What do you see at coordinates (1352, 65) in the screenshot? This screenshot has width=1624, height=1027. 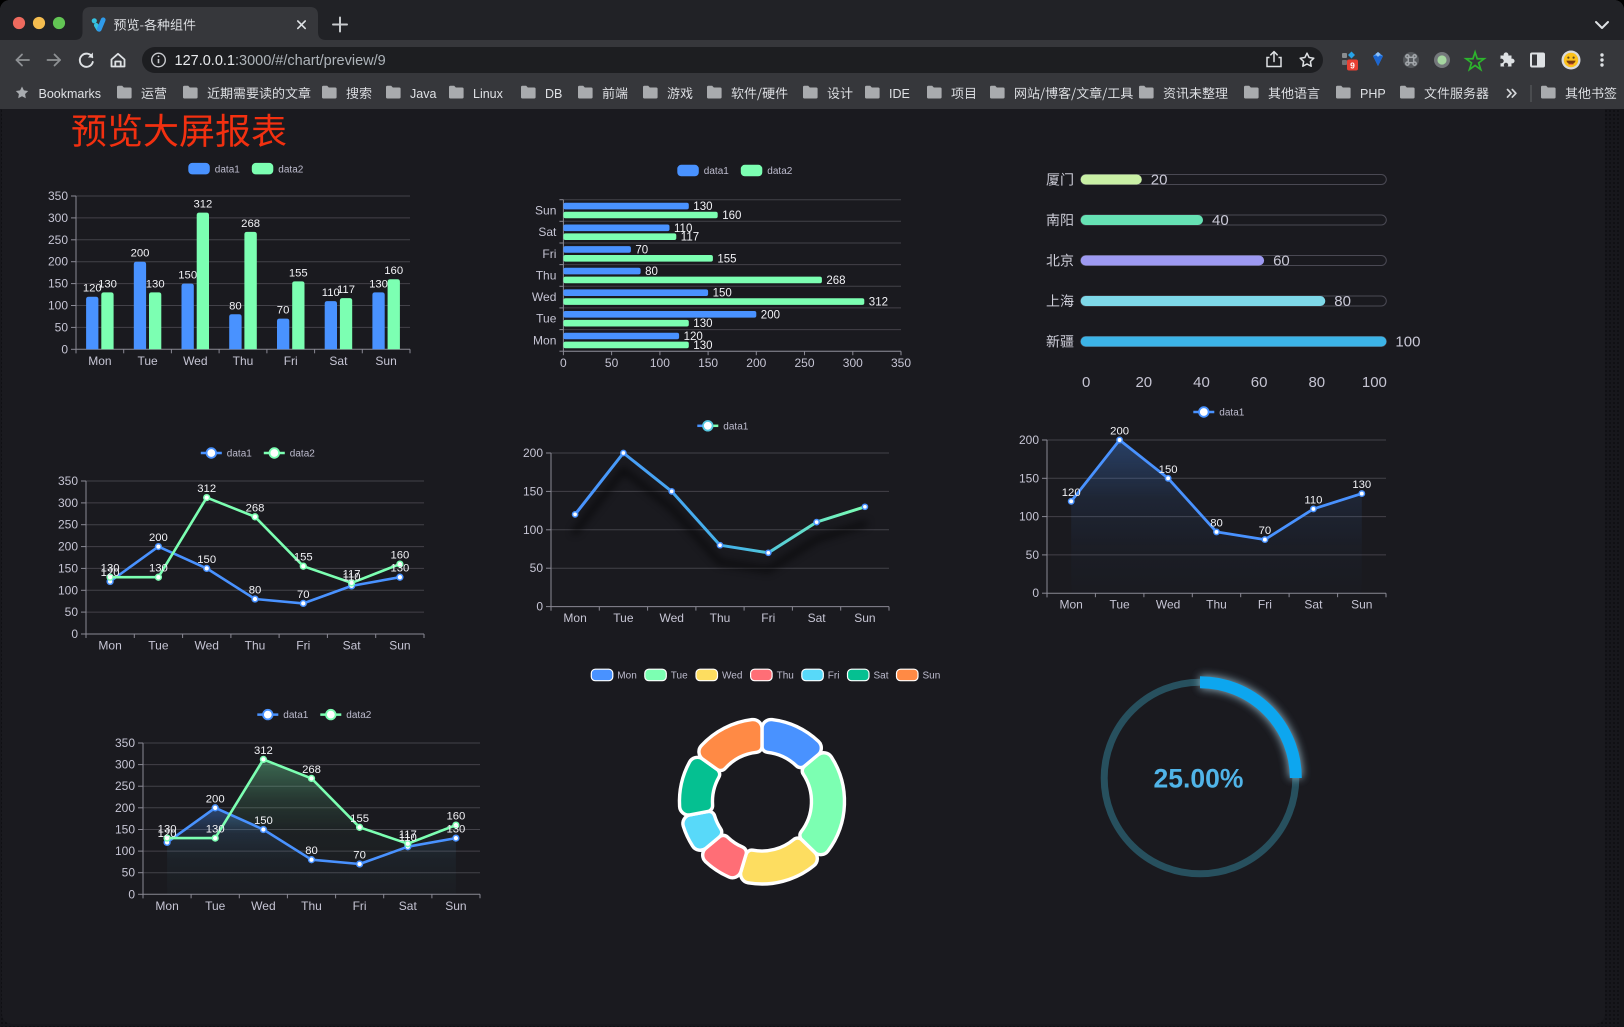 I see `svg-text: 9` at bounding box center [1352, 65].